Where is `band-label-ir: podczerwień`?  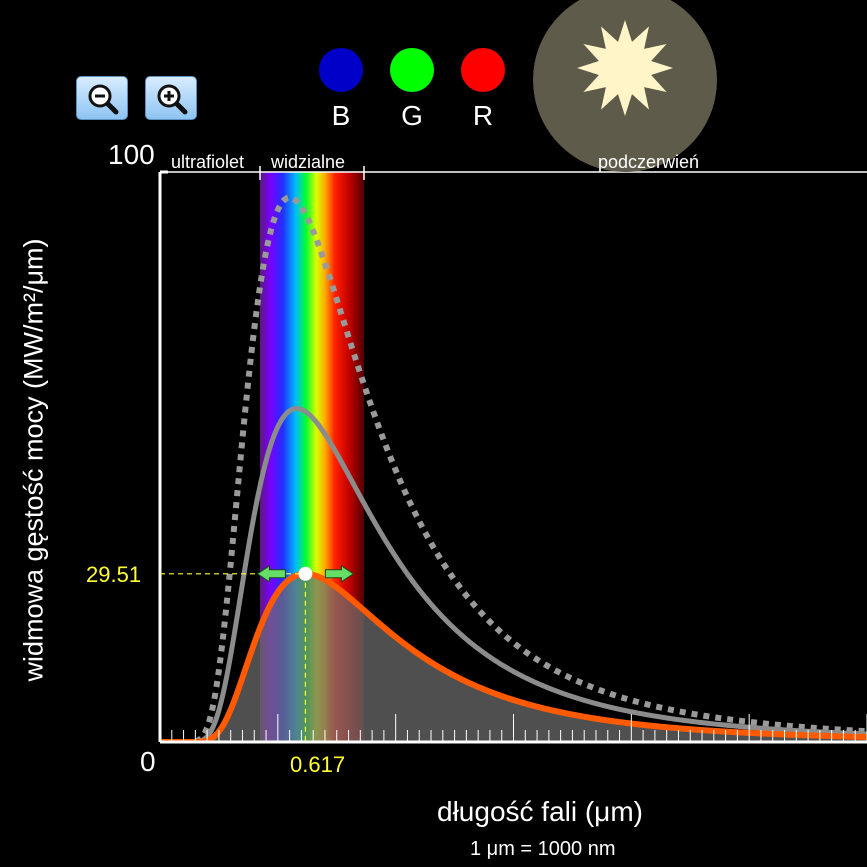
band-label-ir: podczerwień is located at coordinates (649, 162).